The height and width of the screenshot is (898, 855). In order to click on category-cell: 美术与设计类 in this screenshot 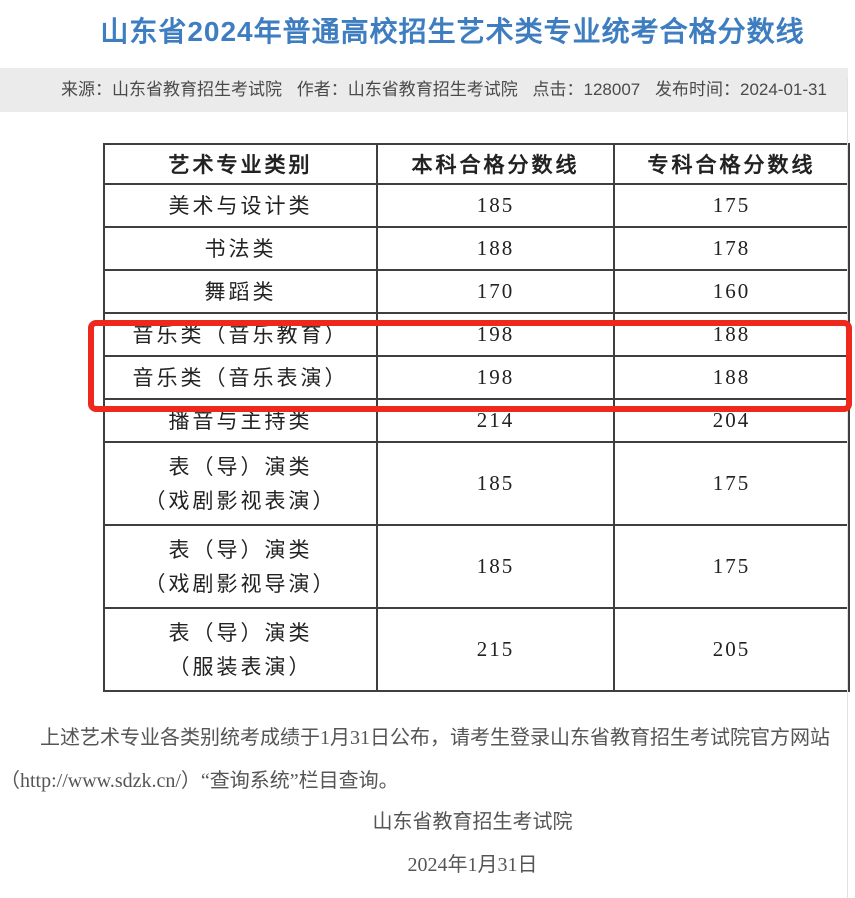, I will do `click(240, 205)`.